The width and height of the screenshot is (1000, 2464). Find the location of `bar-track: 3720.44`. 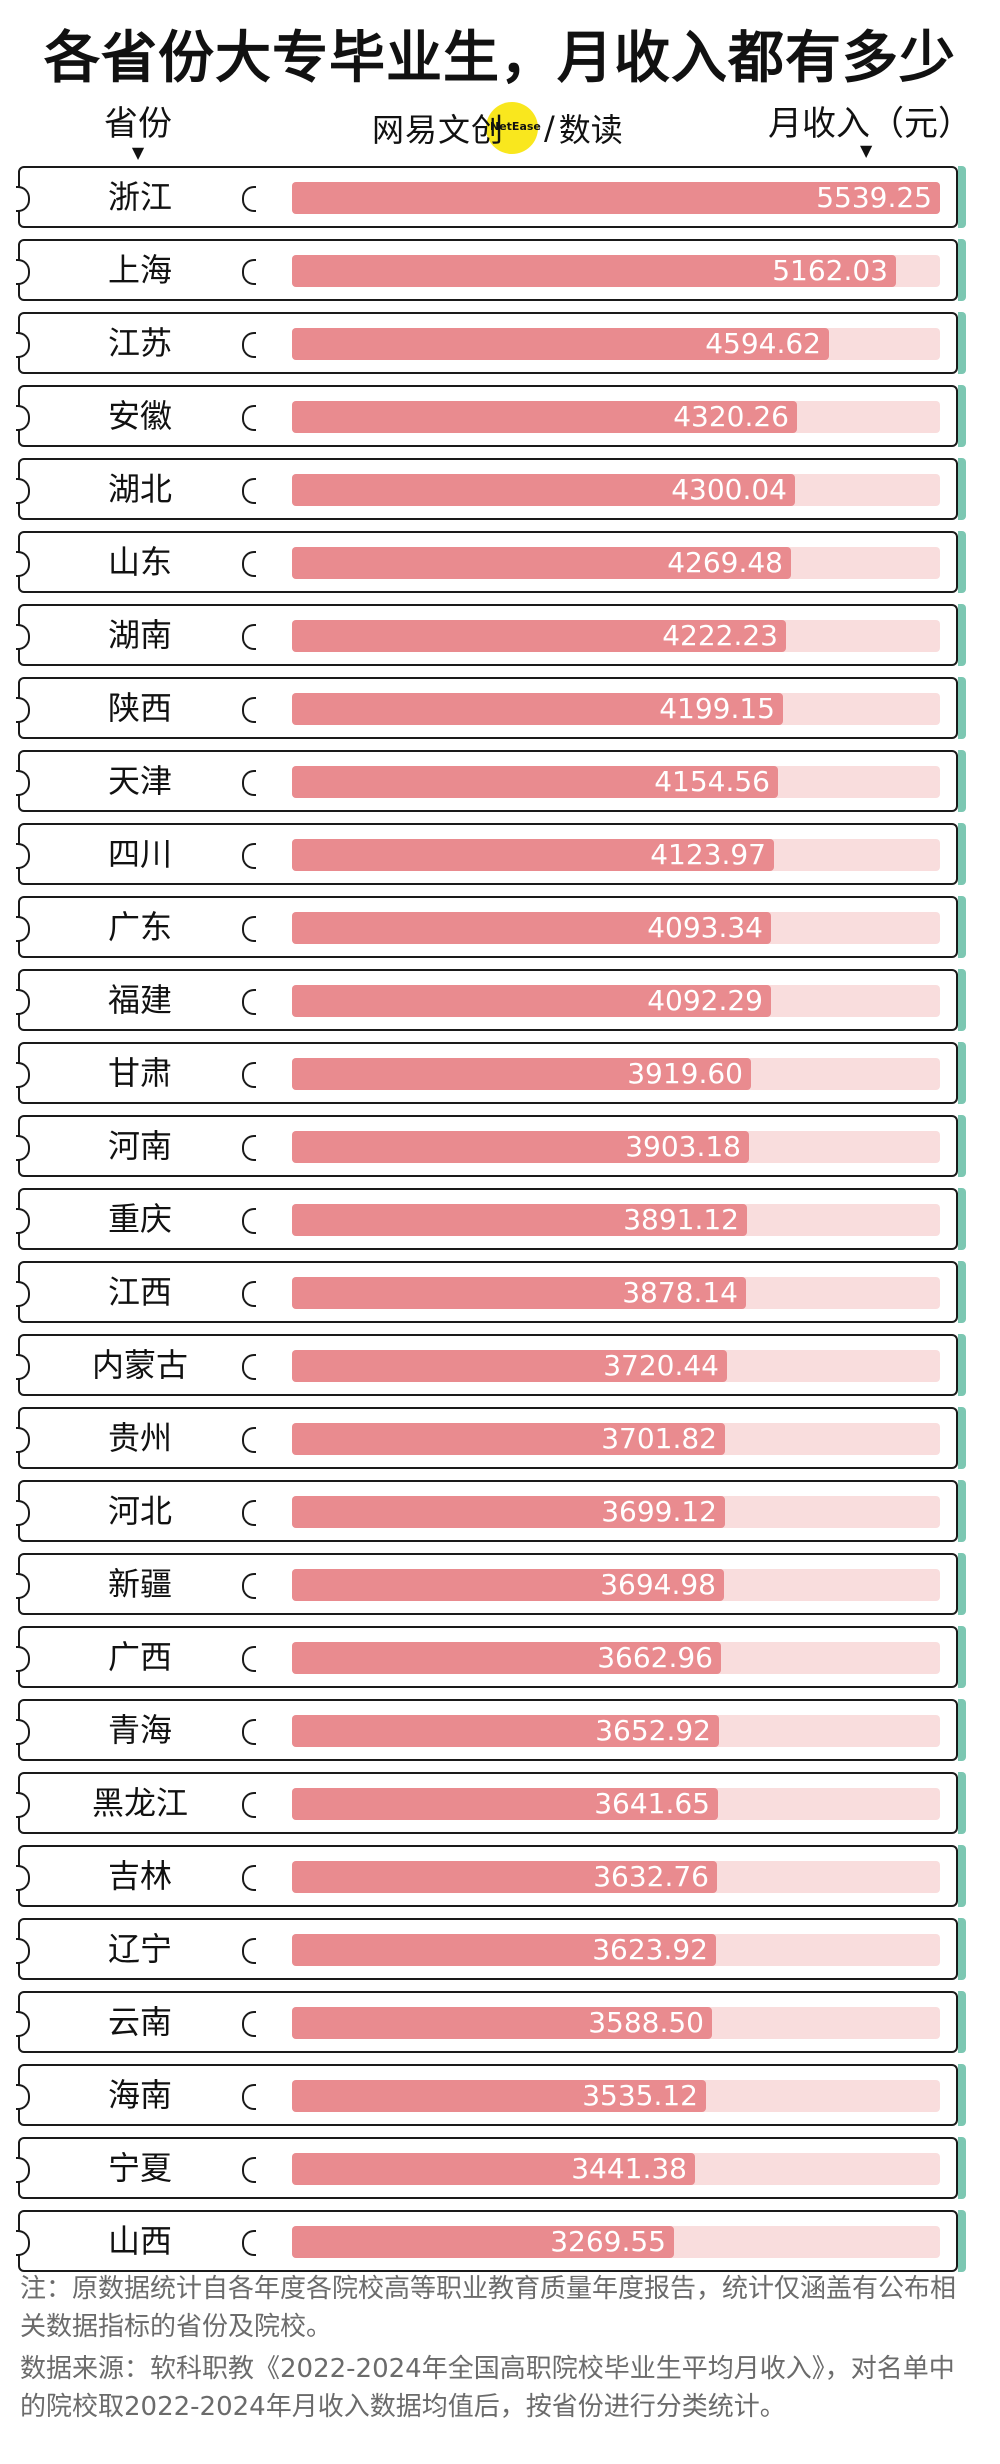

bar-track: 3720.44 is located at coordinates (616, 1366).